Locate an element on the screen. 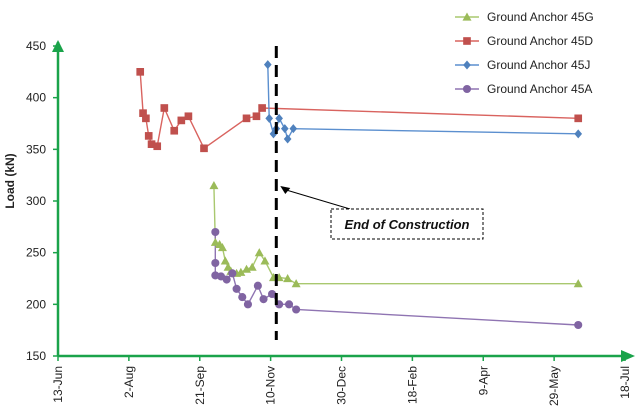 Image resolution: width=643 pixels, height=411 pixels. y-tick-label: 150 is located at coordinates (36, 356).